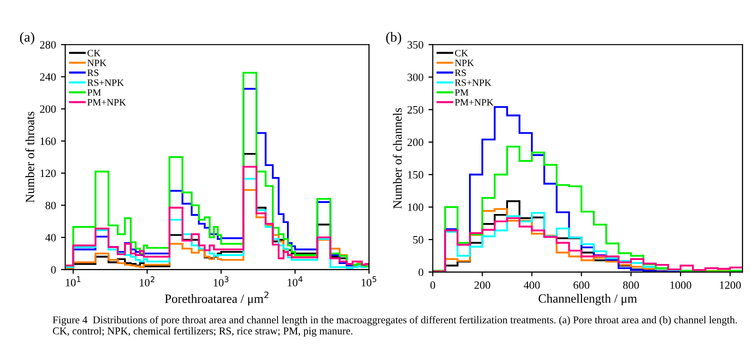 The width and height of the screenshot is (750, 357). Describe the element at coordinates (48, 141) in the screenshot. I see `y-tick-label: 160` at that location.